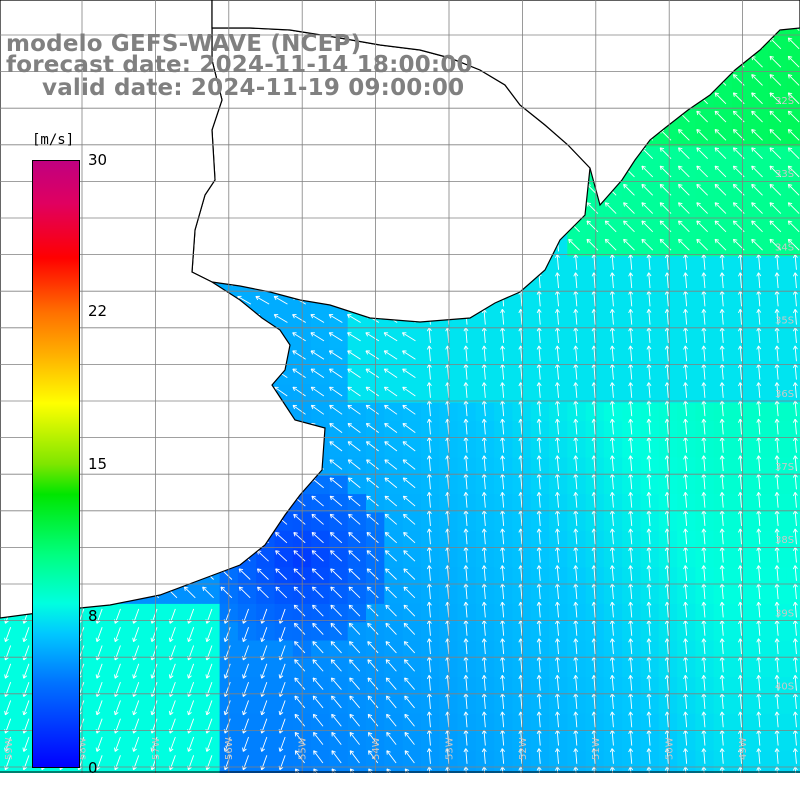 The width and height of the screenshot is (800, 800). Describe the element at coordinates (98, 311) in the screenshot. I see `legend-tick-22: 22` at that location.